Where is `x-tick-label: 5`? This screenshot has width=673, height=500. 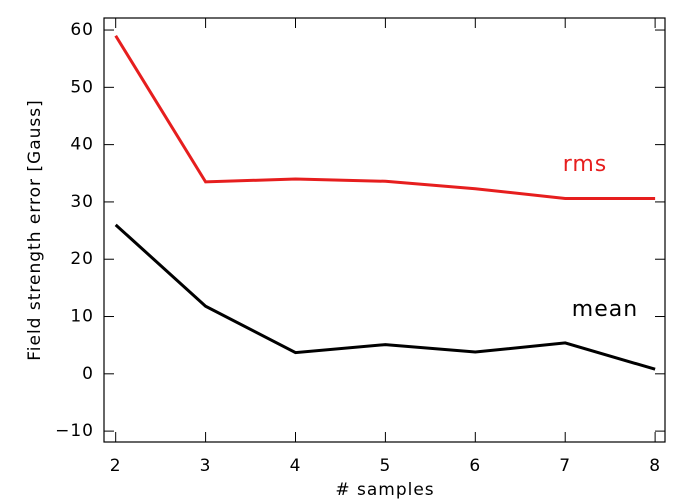 x-tick-label: 5 is located at coordinates (385, 466).